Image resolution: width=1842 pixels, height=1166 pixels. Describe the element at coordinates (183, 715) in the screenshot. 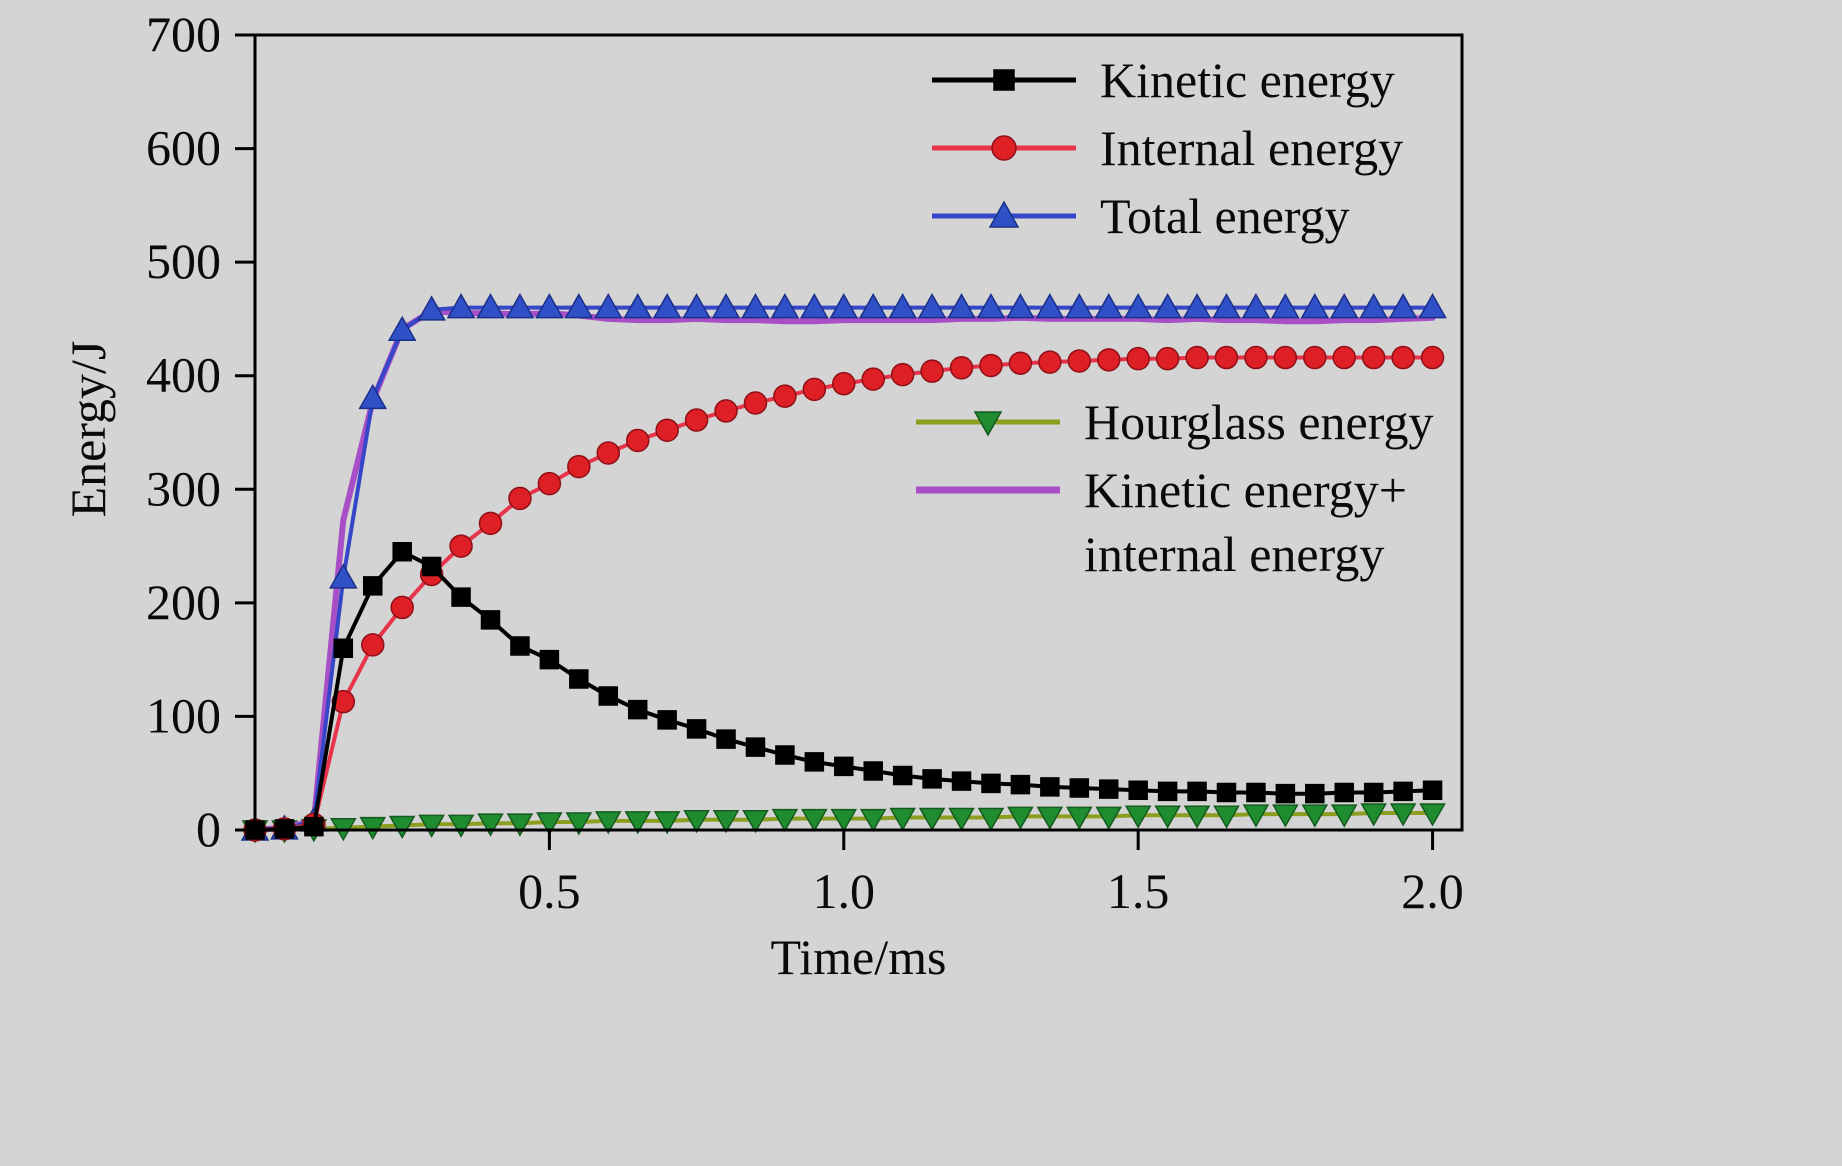

I see `y-tick-label: 100` at that location.